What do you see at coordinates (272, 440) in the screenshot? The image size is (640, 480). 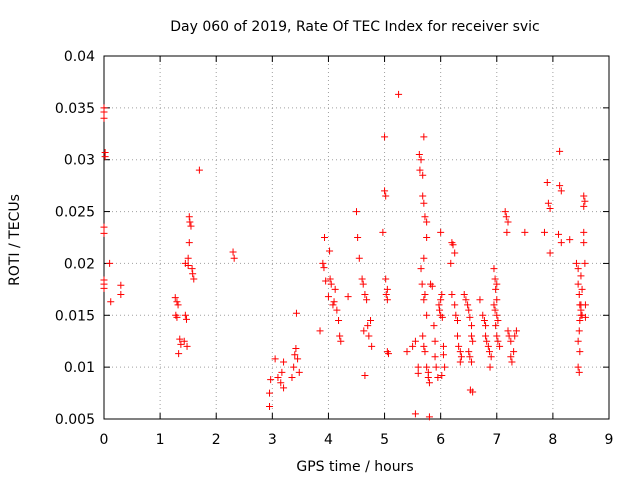 I see `x-tick-label: 3` at bounding box center [272, 440].